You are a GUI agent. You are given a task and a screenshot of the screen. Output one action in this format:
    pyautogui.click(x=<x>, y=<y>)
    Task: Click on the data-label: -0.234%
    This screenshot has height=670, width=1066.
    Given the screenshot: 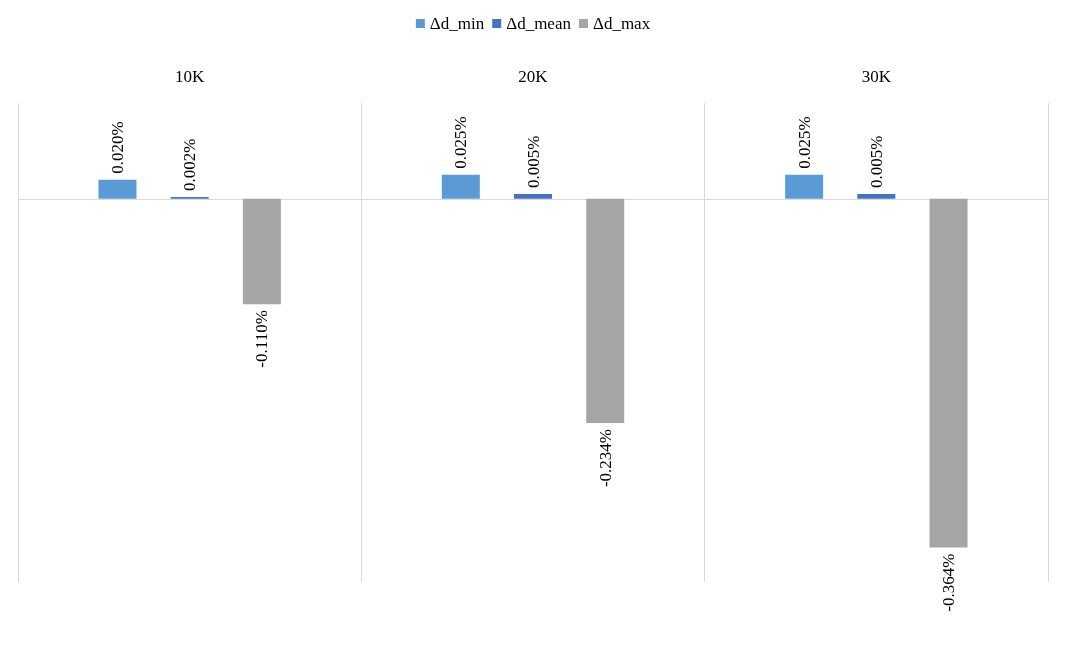 What is the action you would take?
    pyautogui.click(x=605, y=458)
    